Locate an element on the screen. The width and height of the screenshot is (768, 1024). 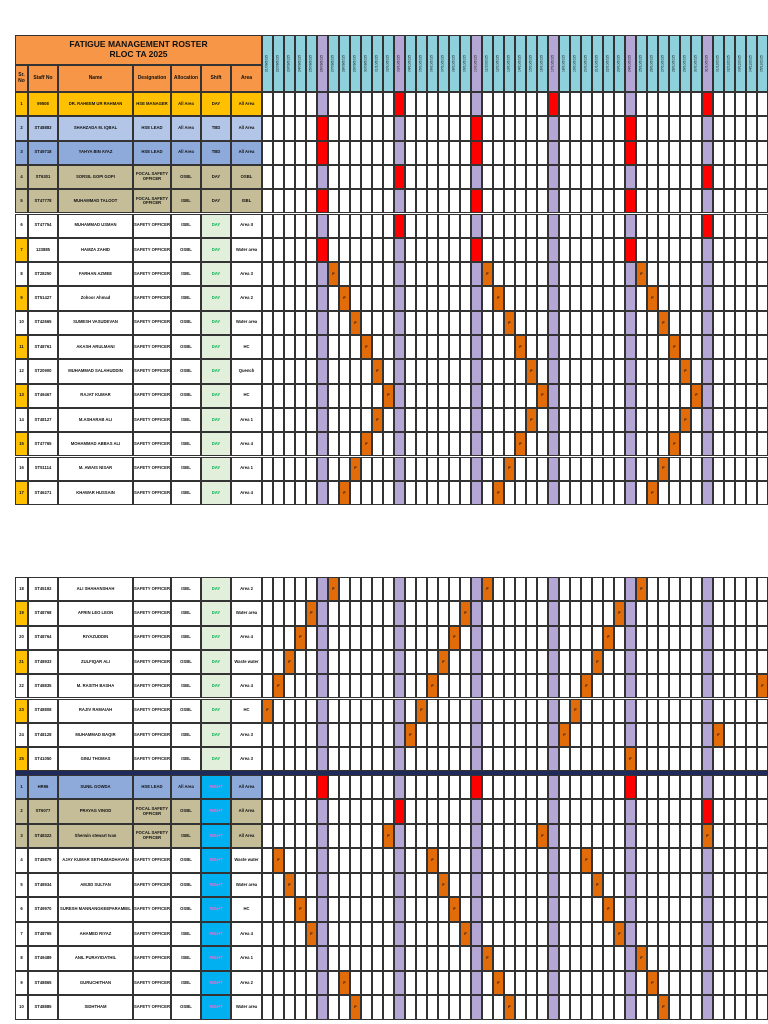
sr-cell: 15 is located at coordinates (21, 444).